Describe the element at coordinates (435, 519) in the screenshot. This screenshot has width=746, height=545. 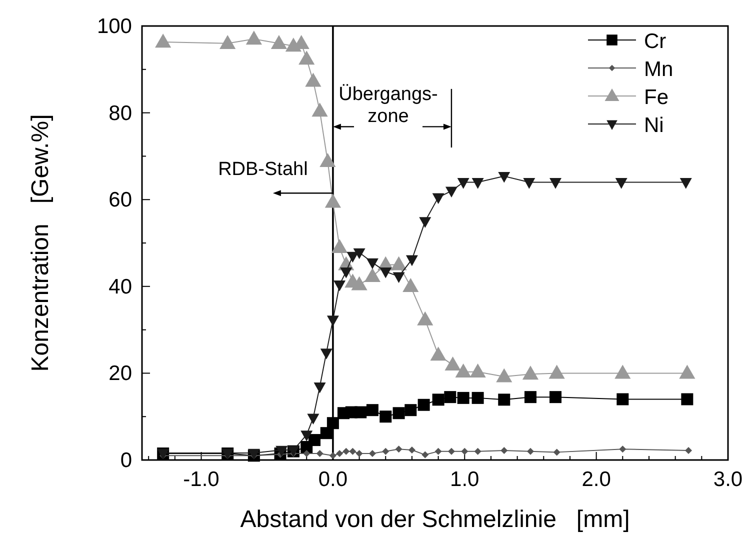
I see `x-axis-title: Abstand von der Schmelzlinie [mm]` at that location.